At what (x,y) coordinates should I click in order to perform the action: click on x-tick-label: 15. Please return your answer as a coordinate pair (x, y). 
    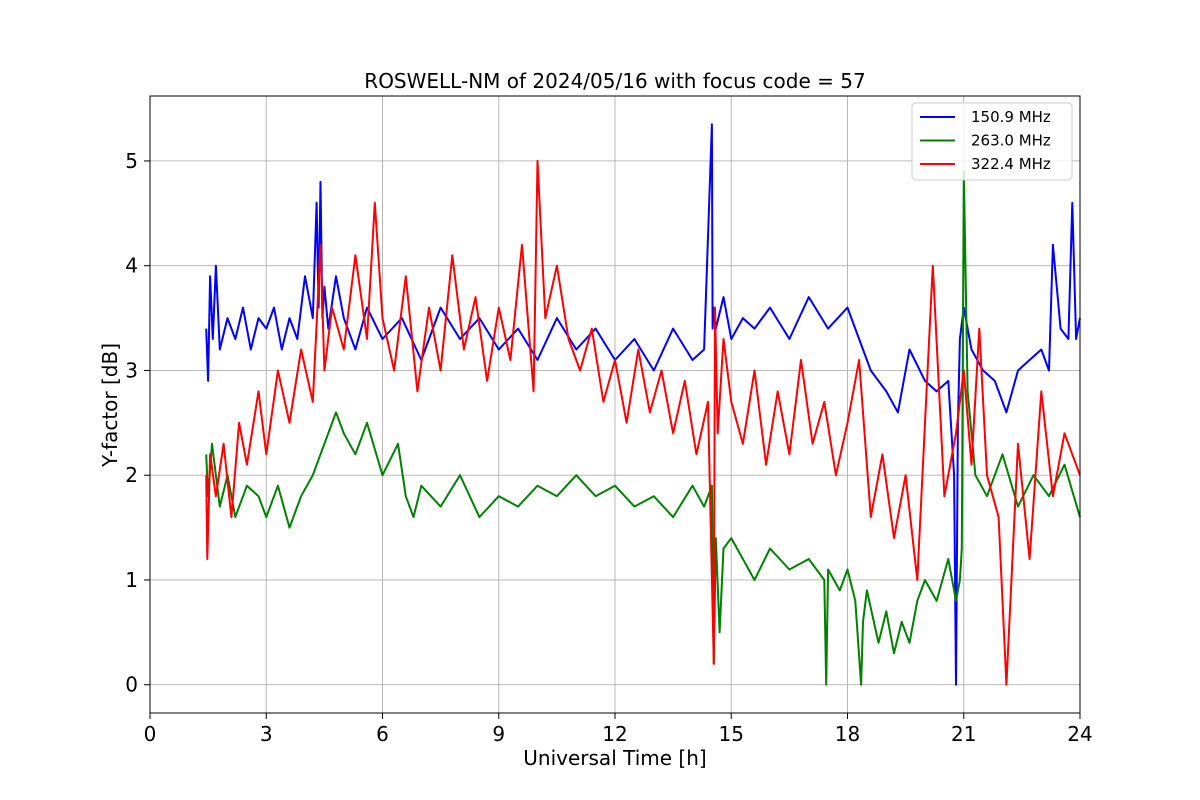
    Looking at the image, I should click on (731, 734).